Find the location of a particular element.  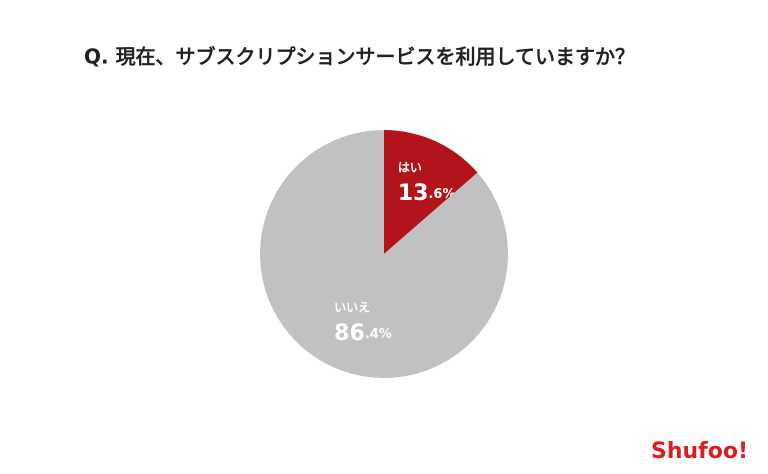

logo: Shufoo! is located at coordinates (699, 451).